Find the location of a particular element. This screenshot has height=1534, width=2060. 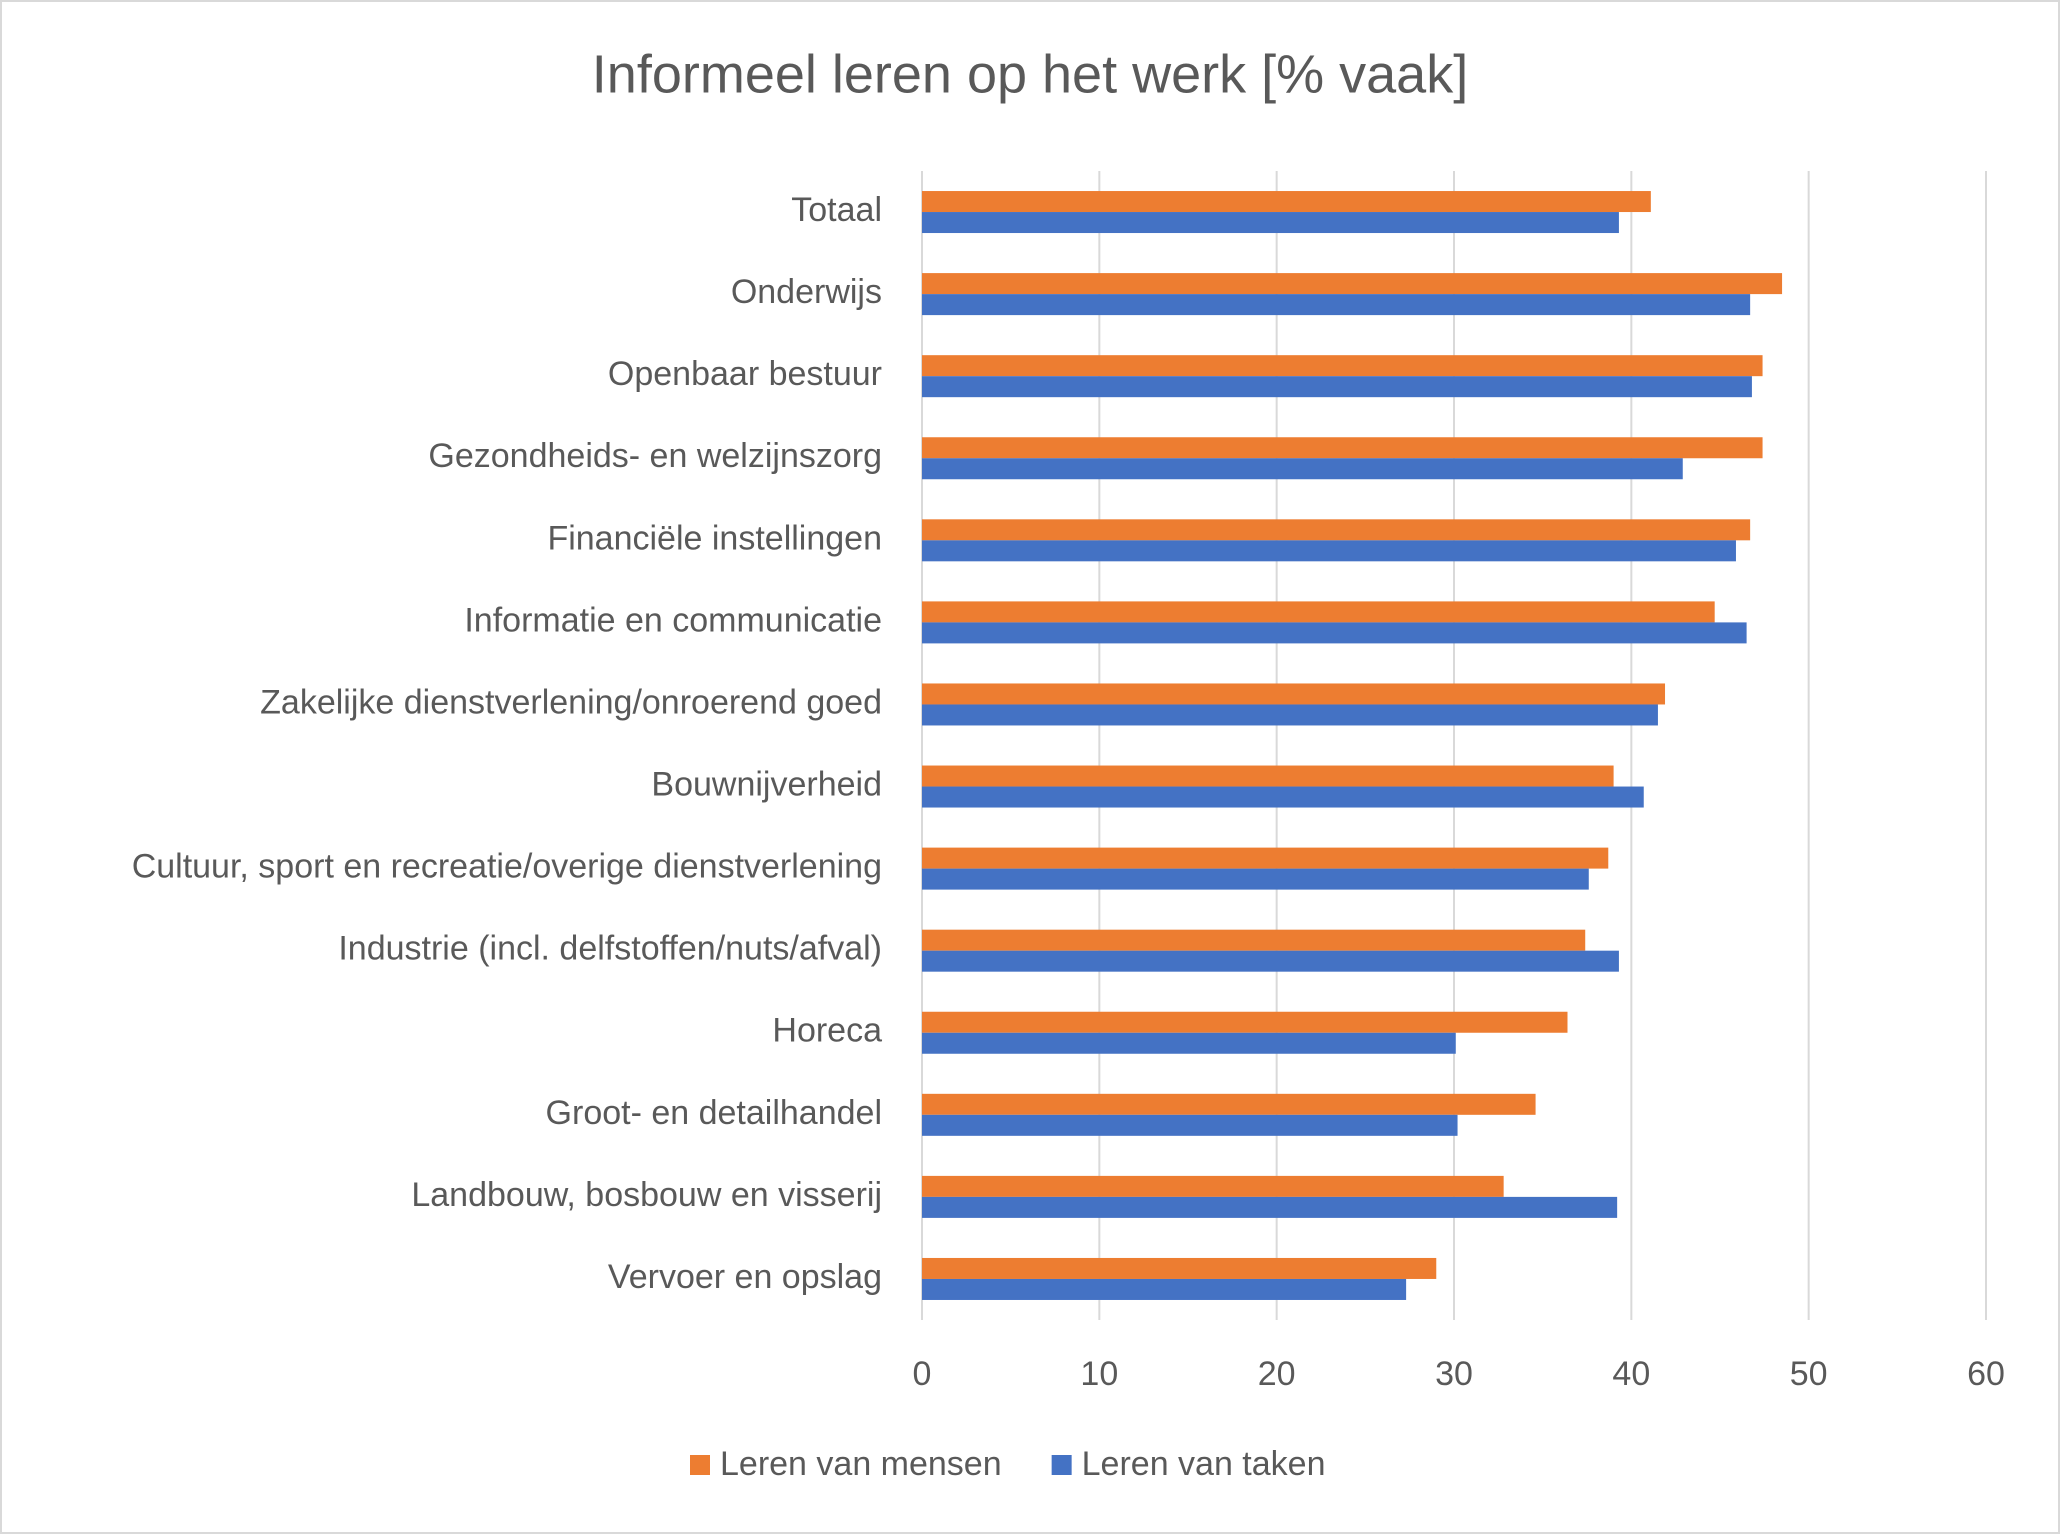

y-tick-label: Zakelijke dienstverlening/onroerend goed is located at coordinates (571, 702).